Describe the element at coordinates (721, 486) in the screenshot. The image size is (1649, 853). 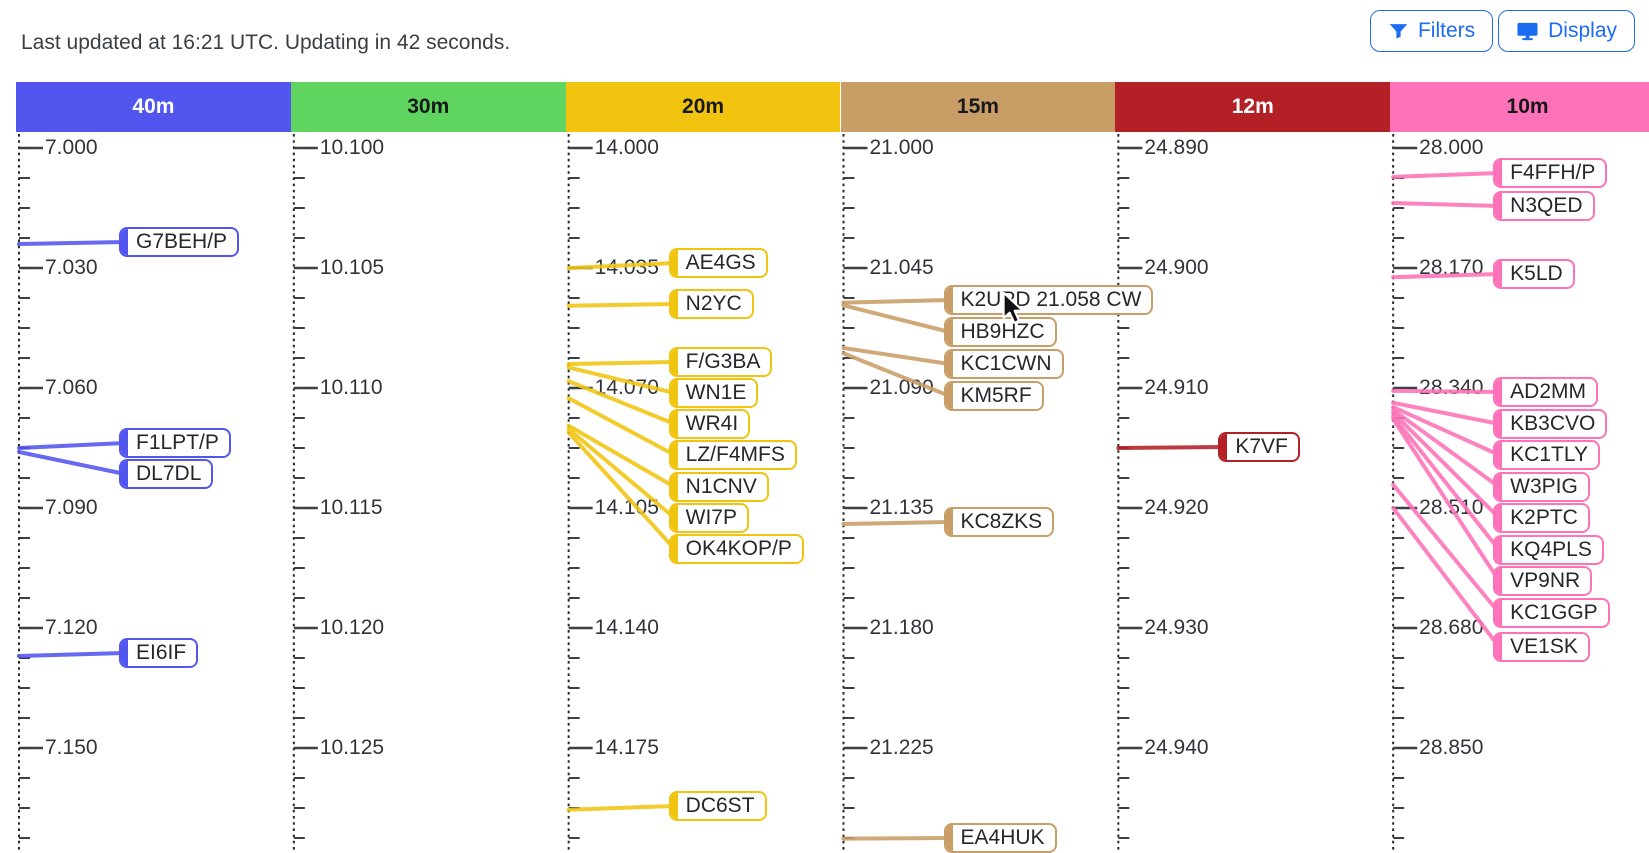
I see `spot-callsign: N1CNV` at that location.